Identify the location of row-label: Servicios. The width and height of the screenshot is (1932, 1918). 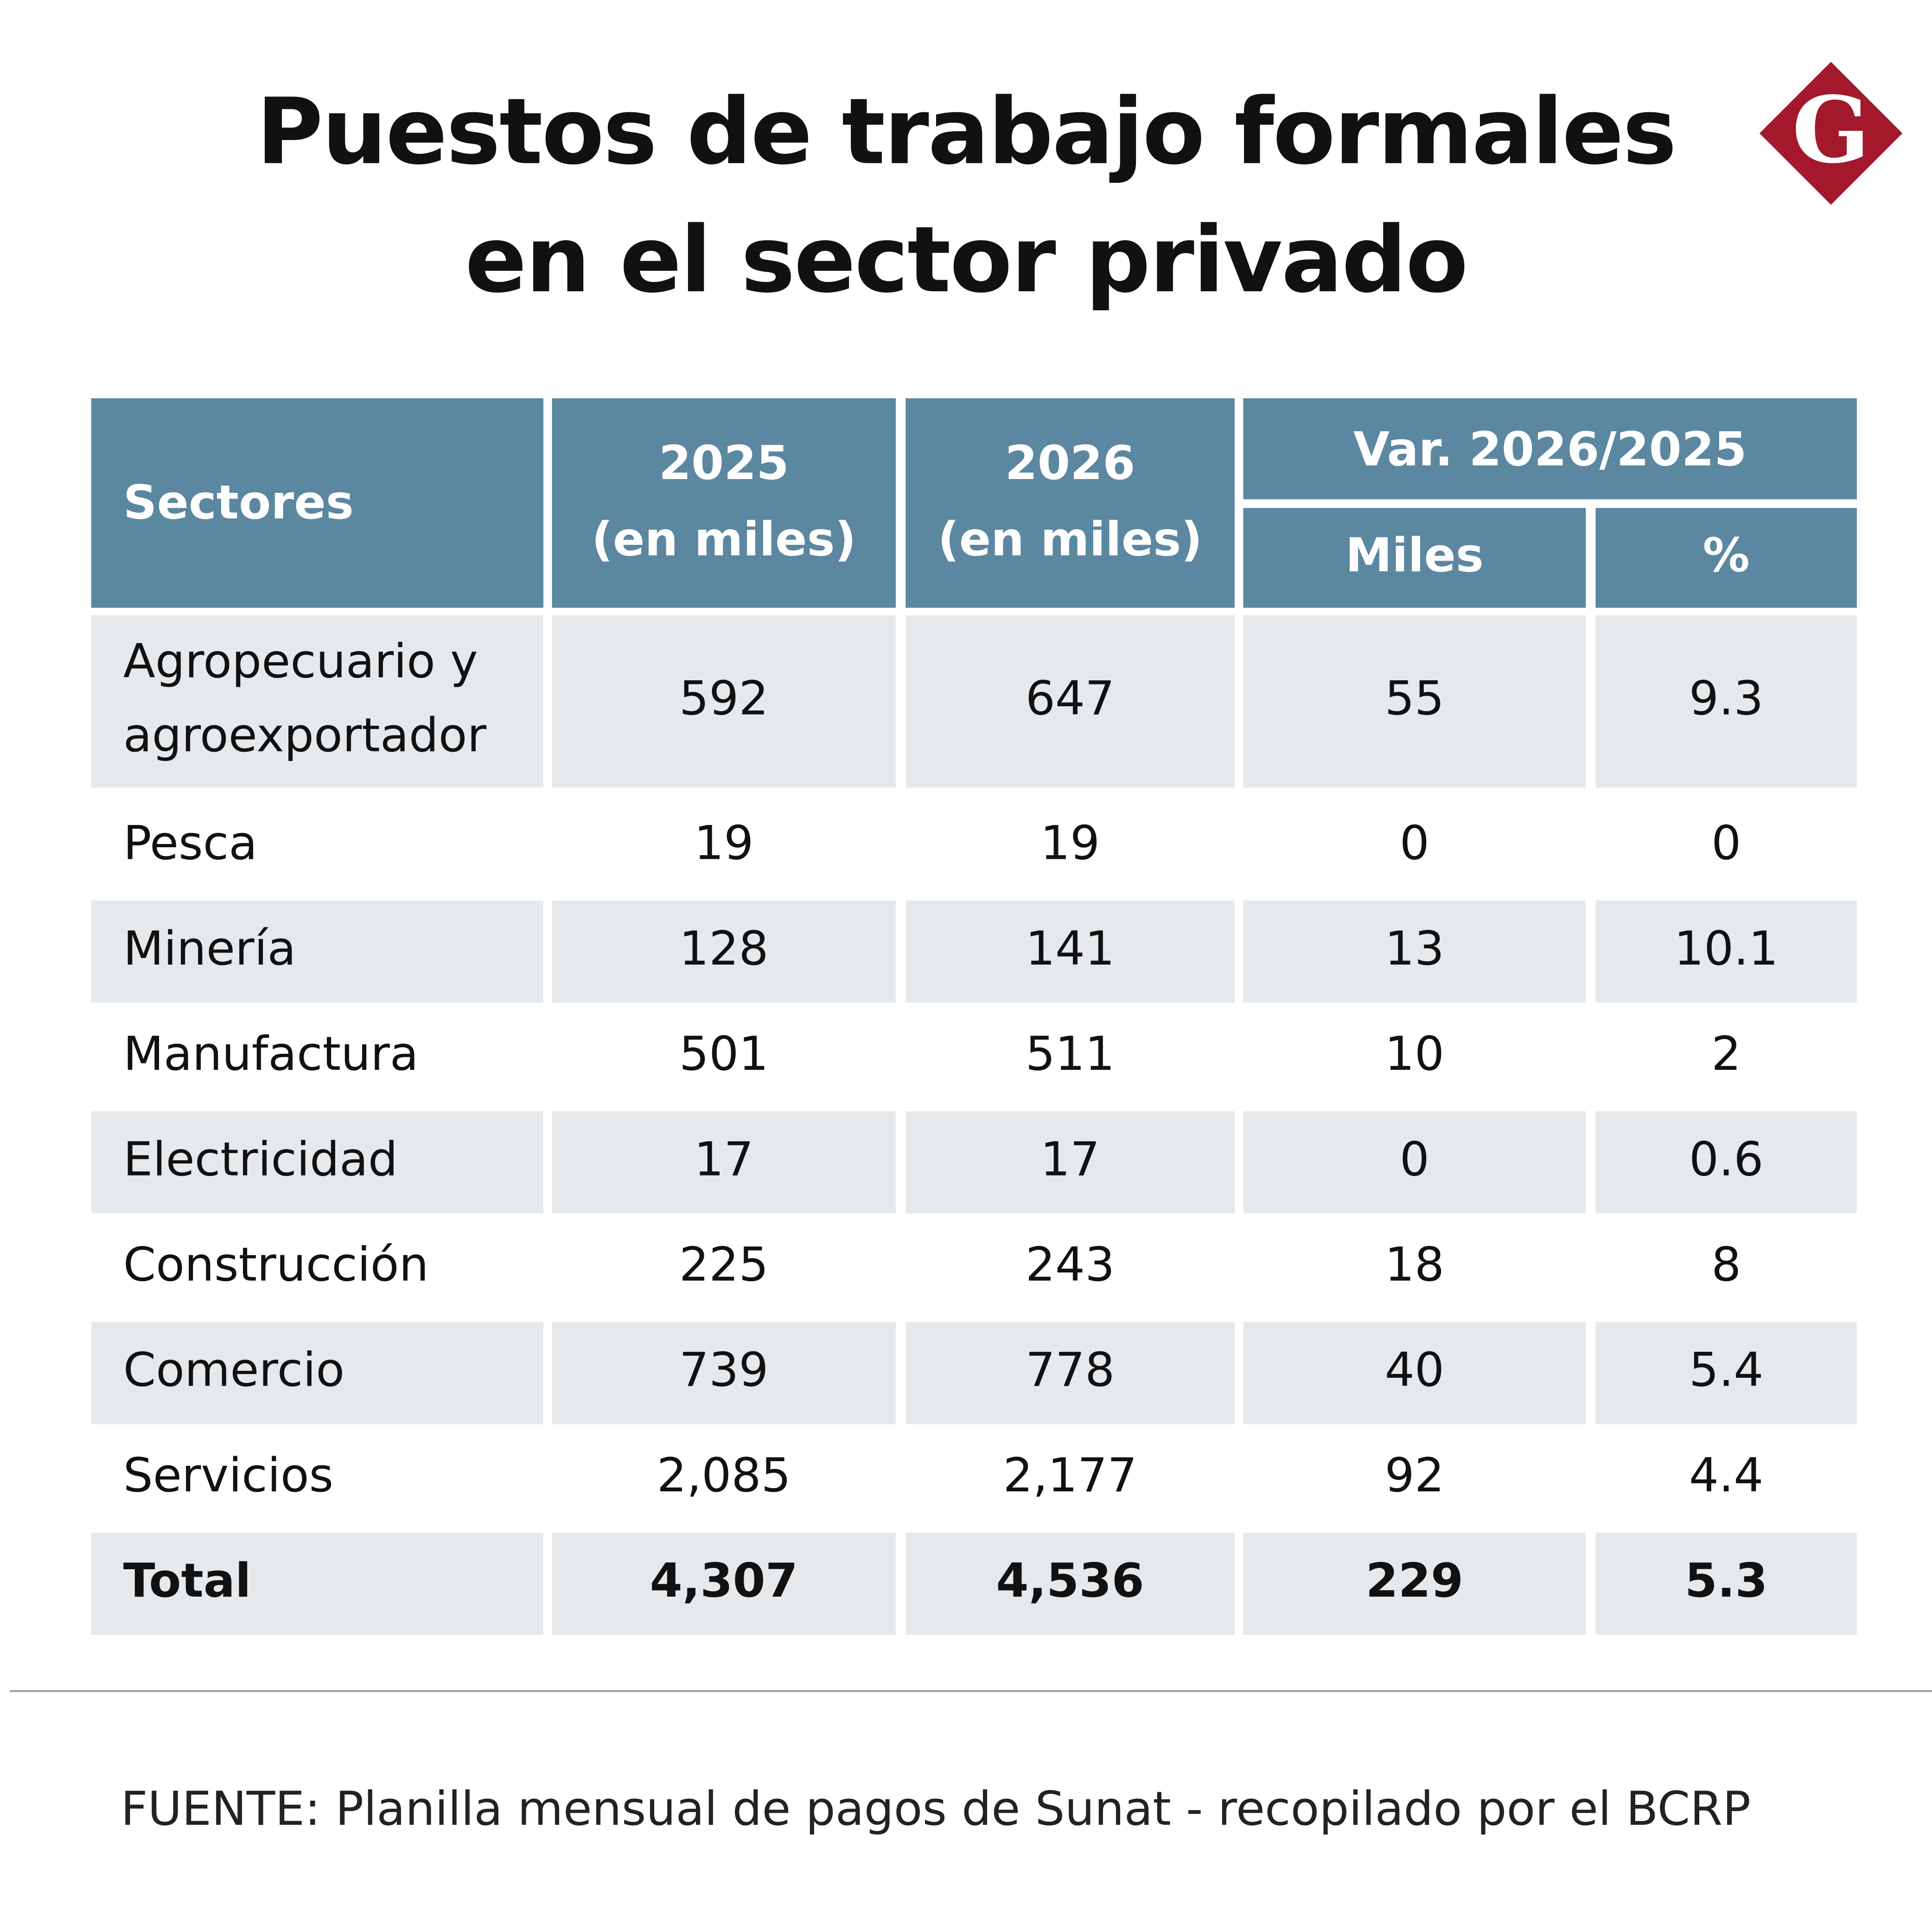
(228, 1475).